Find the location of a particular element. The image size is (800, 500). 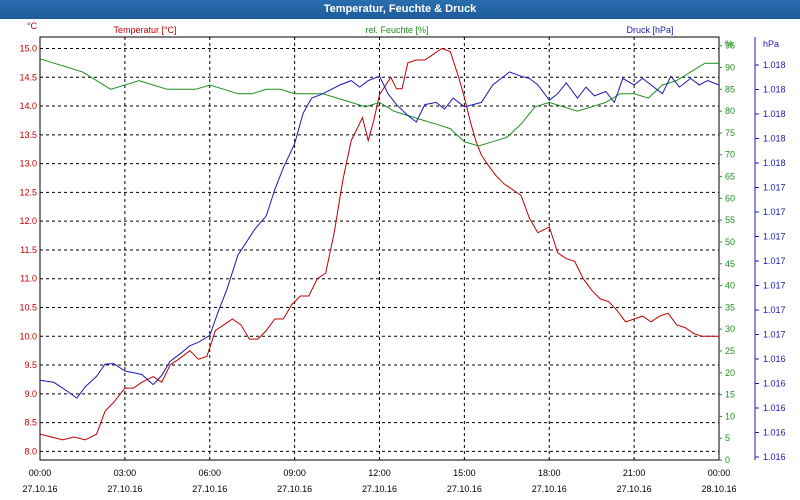

humidity-series-label: rel. Feuchte [%] is located at coordinates (396, 30).